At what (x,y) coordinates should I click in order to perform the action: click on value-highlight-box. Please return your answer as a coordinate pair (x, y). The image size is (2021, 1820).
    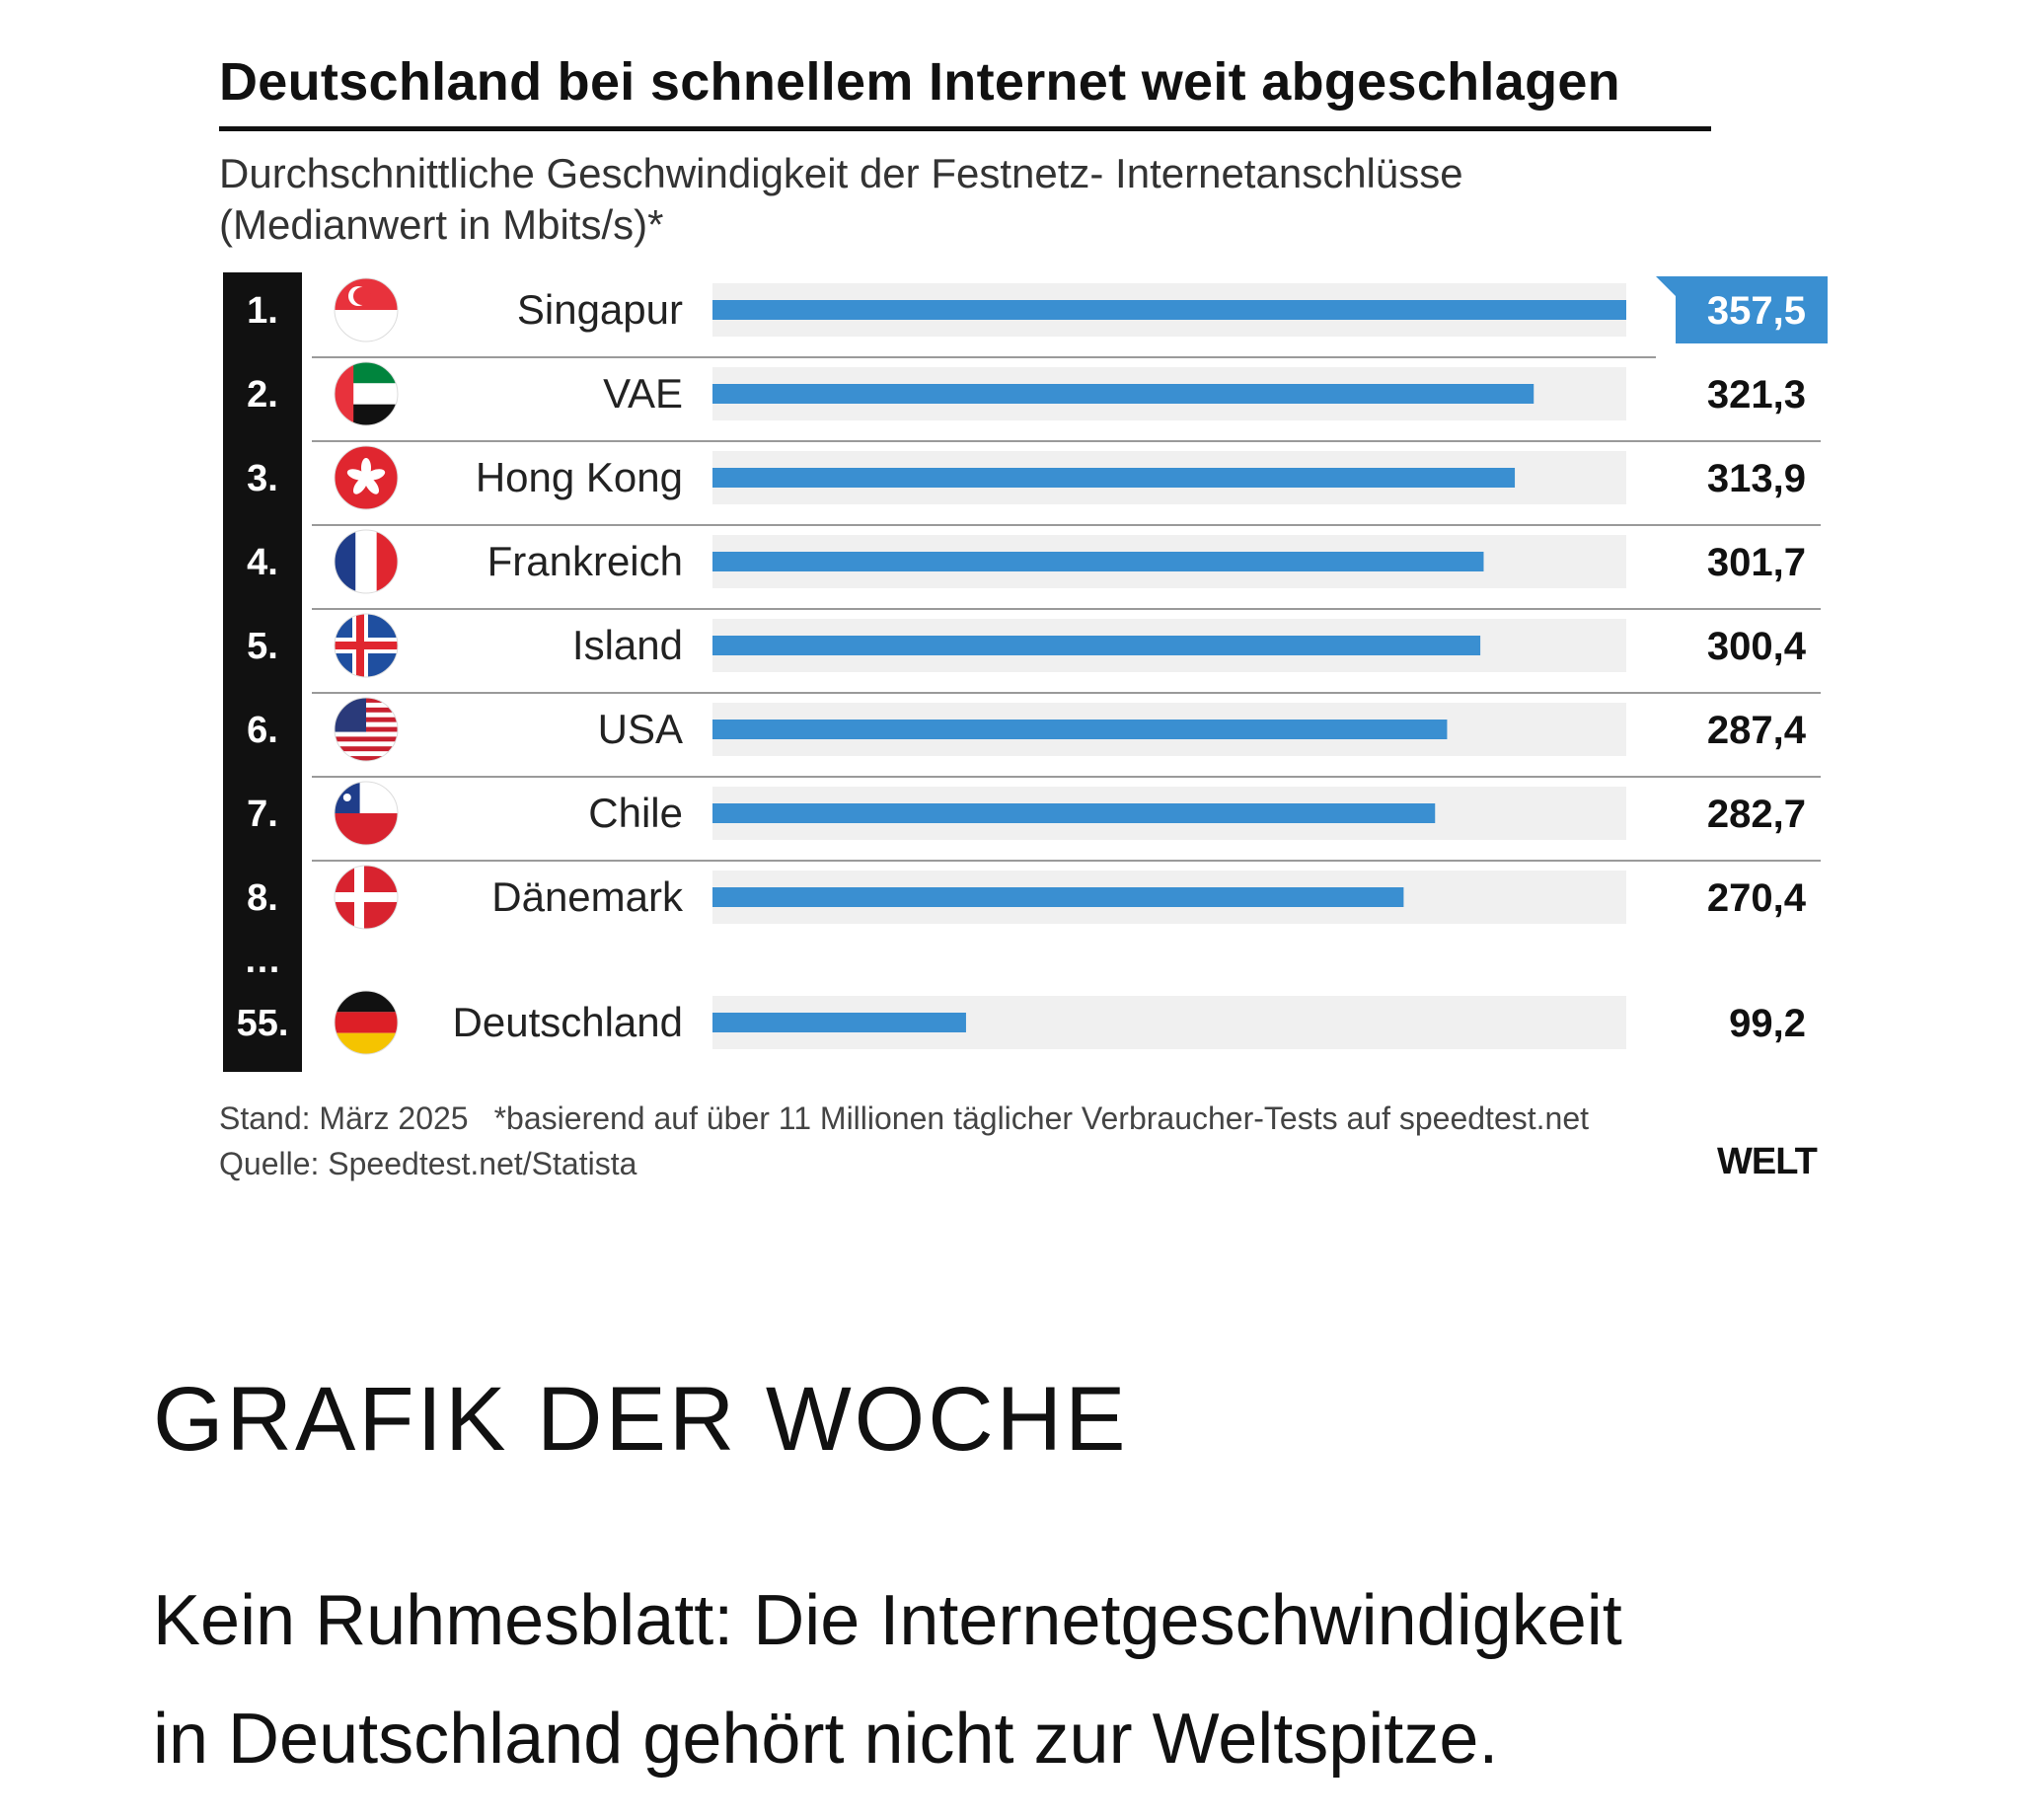
    Looking at the image, I should click on (1752, 309).